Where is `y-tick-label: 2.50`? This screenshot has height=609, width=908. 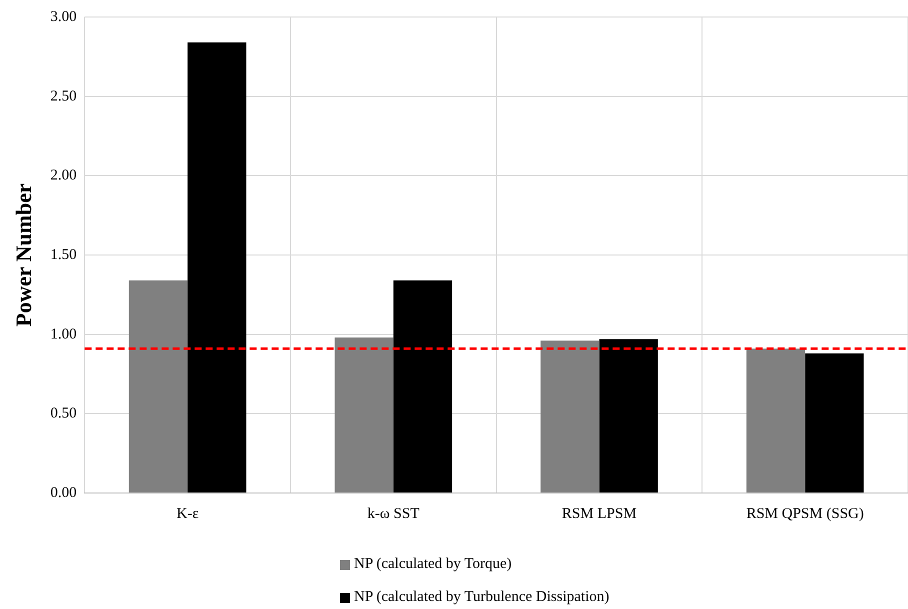
y-tick-label: 2.50 is located at coordinates (63, 96).